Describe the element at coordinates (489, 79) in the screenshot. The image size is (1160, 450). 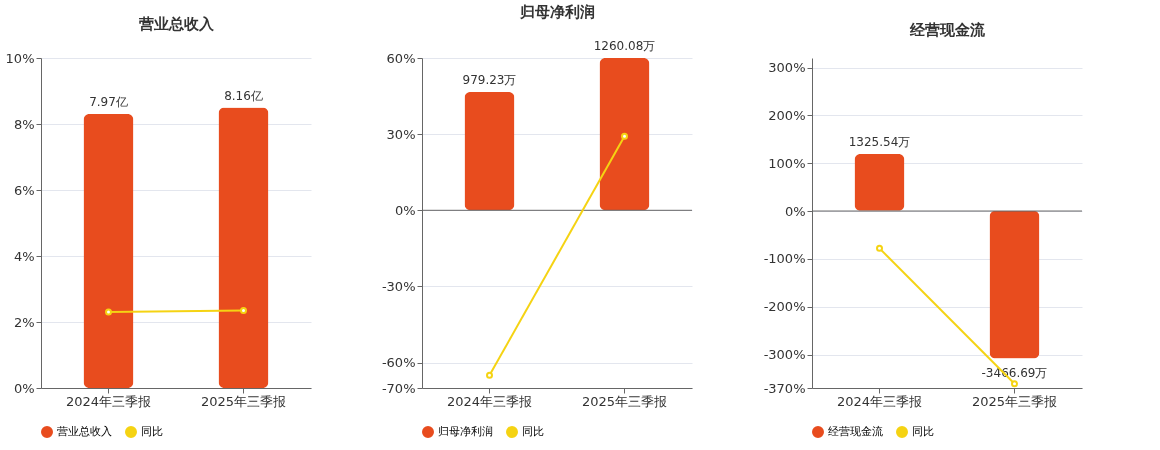
I see `data-label: 979.23万` at that location.